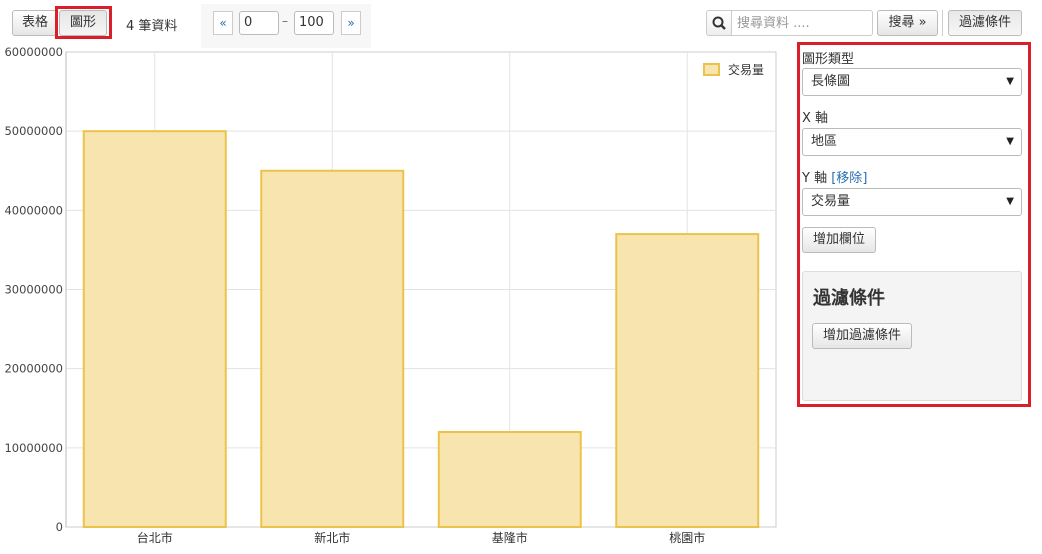 The width and height of the screenshot is (1042, 554). What do you see at coordinates (33, 448) in the screenshot?
I see `y-tick-label: 10000000` at bounding box center [33, 448].